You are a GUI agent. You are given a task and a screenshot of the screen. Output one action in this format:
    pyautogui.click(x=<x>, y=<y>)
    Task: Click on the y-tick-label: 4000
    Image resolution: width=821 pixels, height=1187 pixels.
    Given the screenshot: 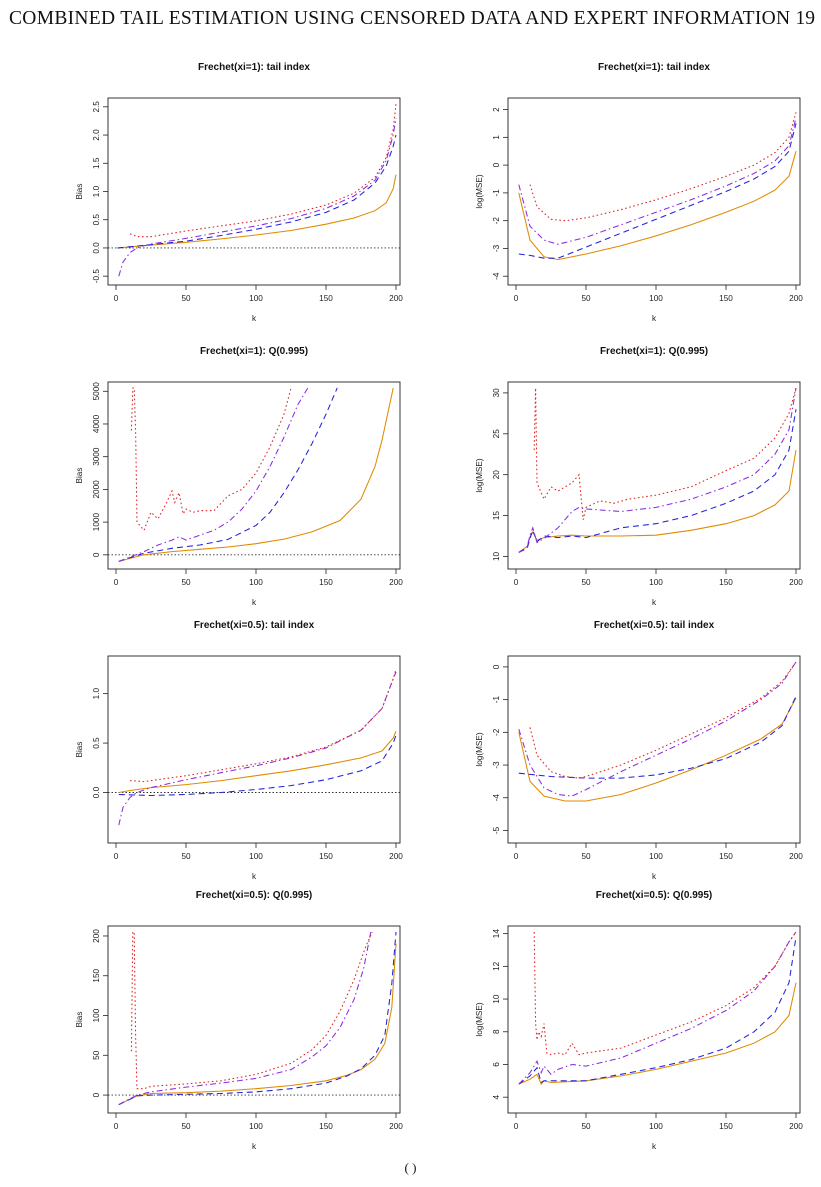 What is the action you would take?
    pyautogui.click(x=96, y=423)
    